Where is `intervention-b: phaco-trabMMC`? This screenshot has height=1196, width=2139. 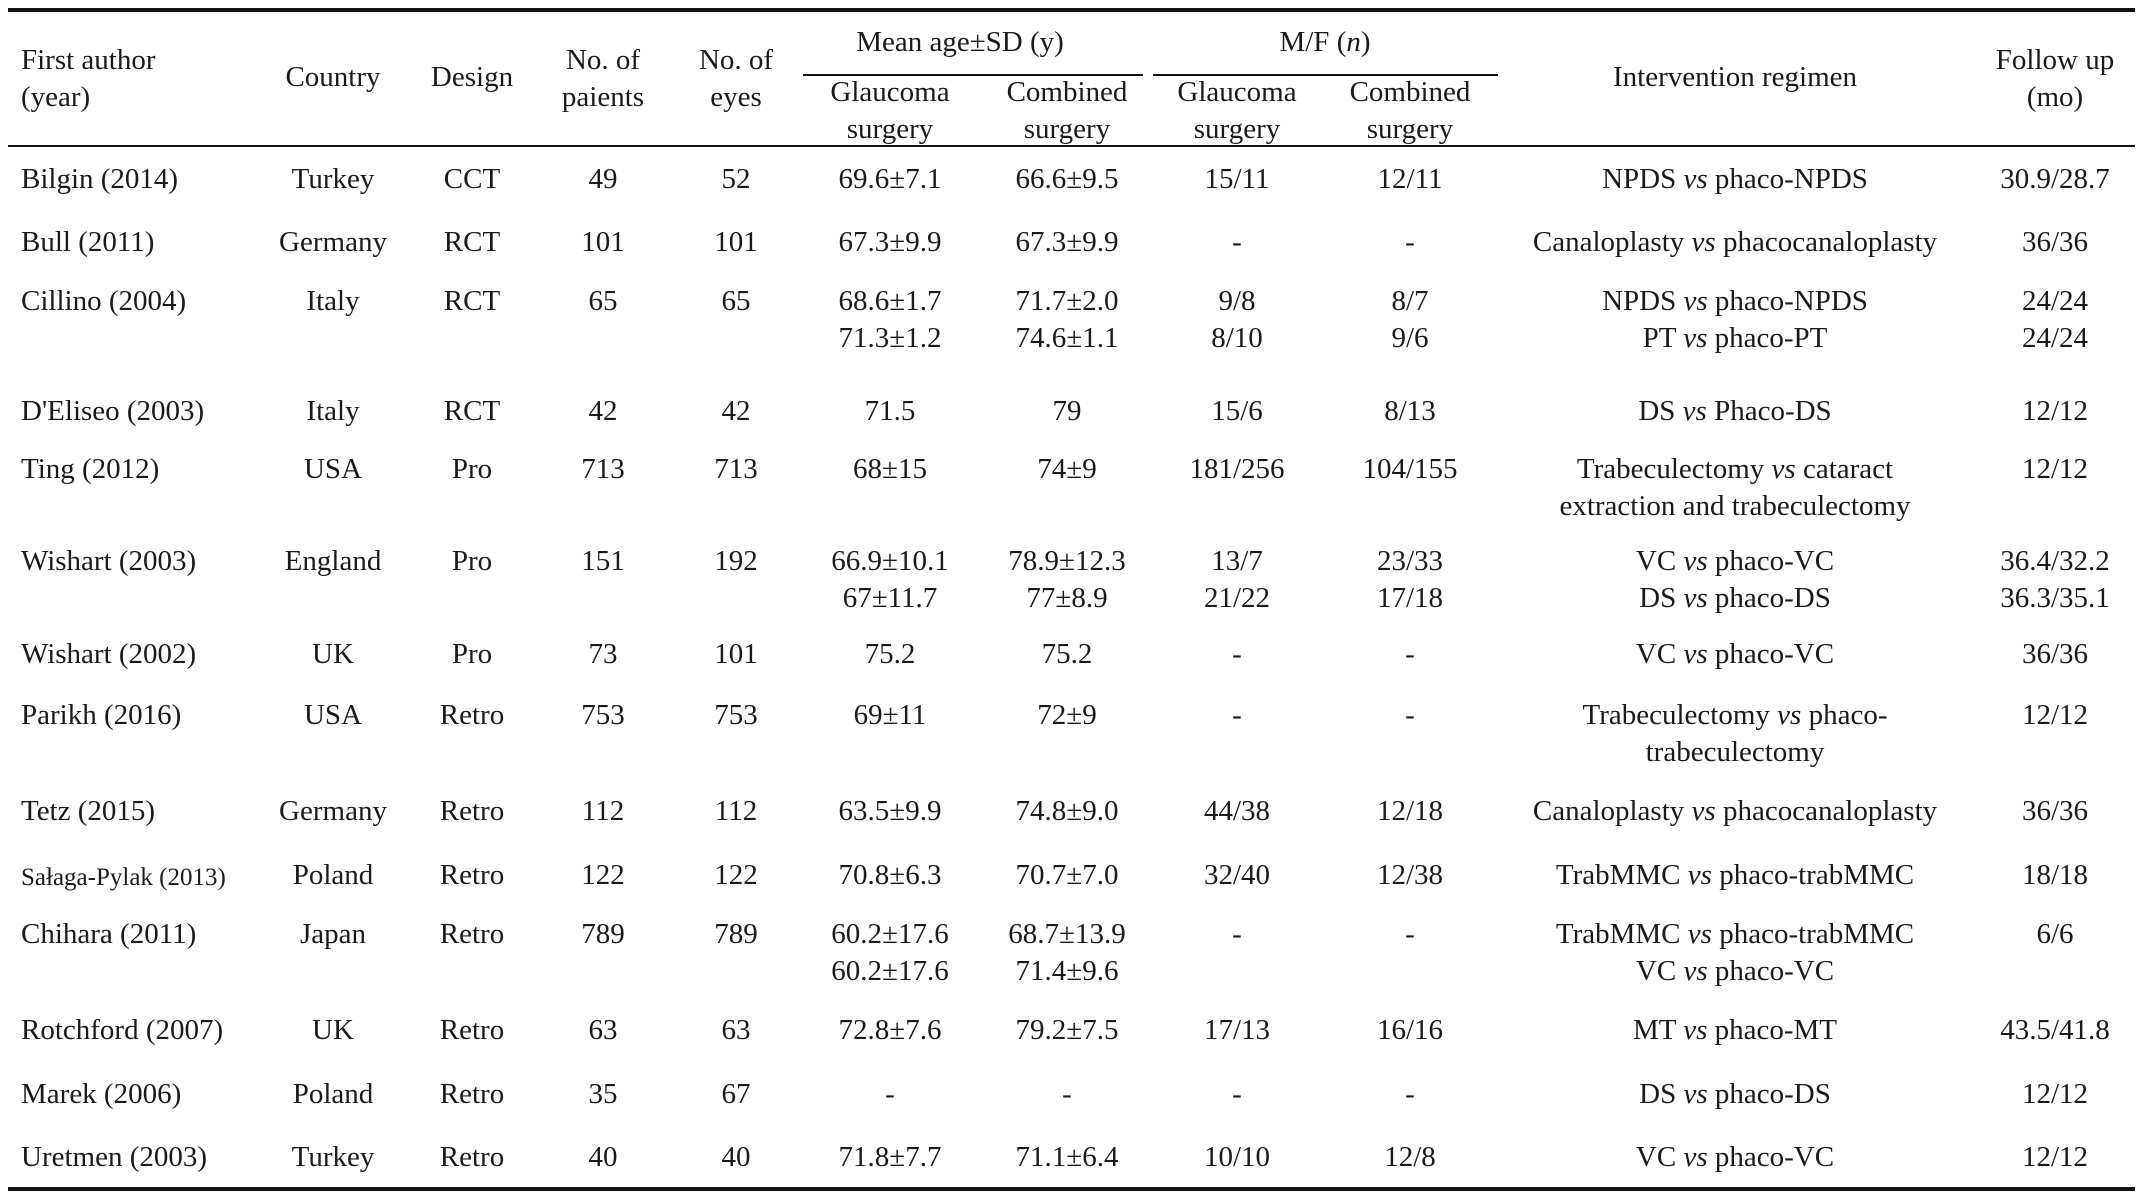
intervention-b: phaco-trabMMC is located at coordinates (1817, 875).